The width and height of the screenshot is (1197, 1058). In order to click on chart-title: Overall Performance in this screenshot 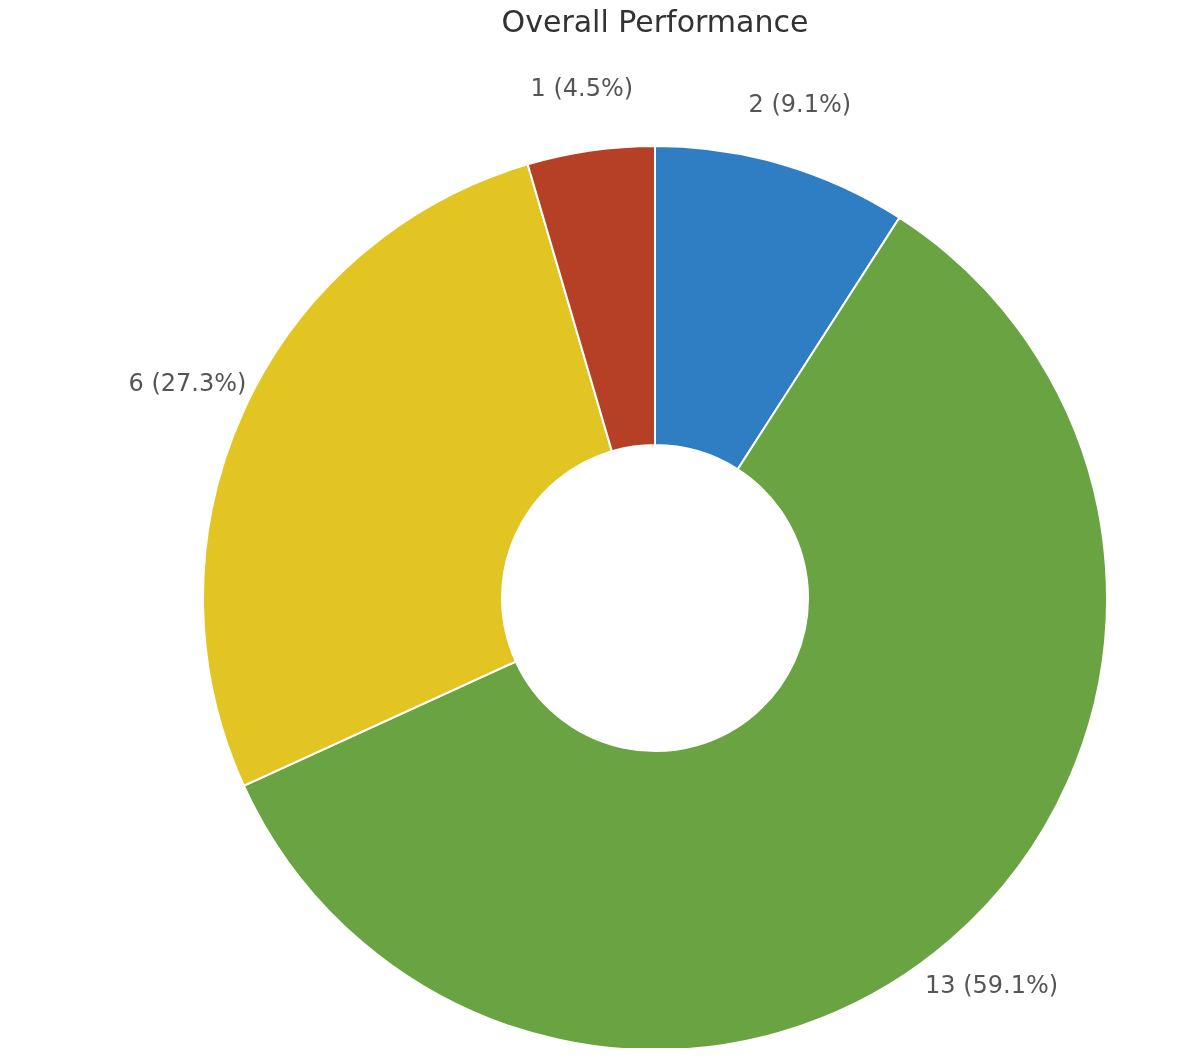, I will do `click(655, 21)`.